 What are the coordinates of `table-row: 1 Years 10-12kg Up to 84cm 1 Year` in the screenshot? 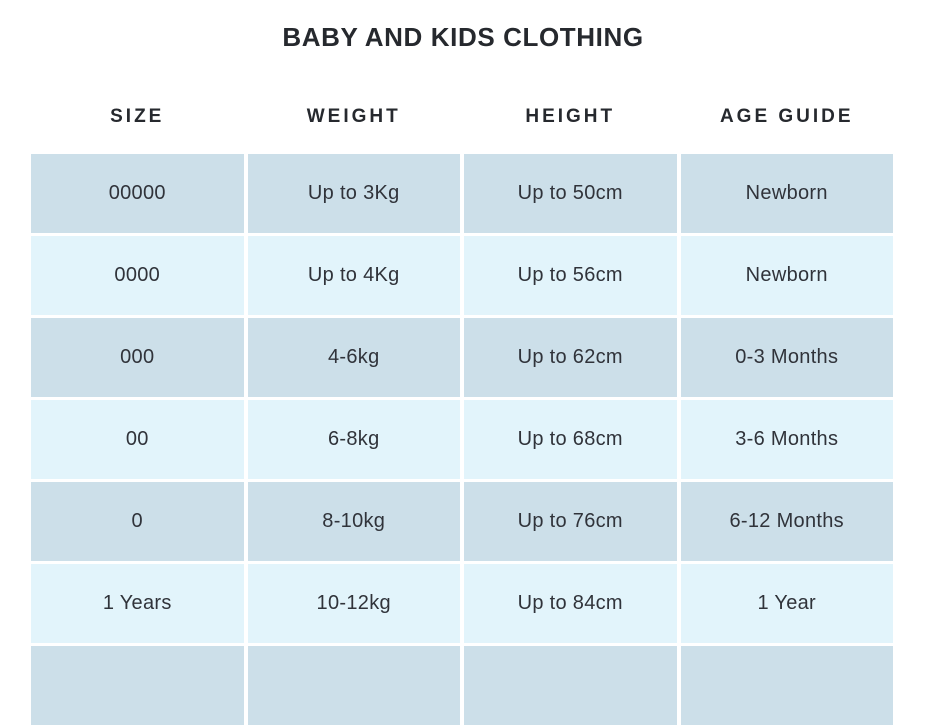 It's located at (462, 603).